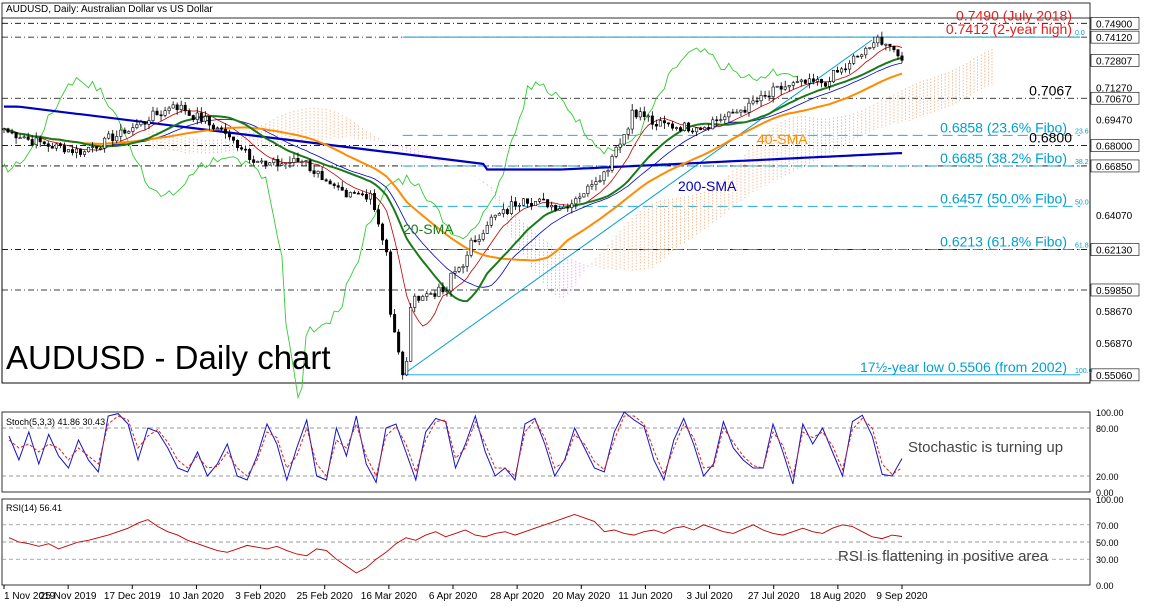 The image size is (1149, 607). What do you see at coordinates (1110, 413) in the screenshot?
I see `osc-tick-label: 100.00` at bounding box center [1110, 413].